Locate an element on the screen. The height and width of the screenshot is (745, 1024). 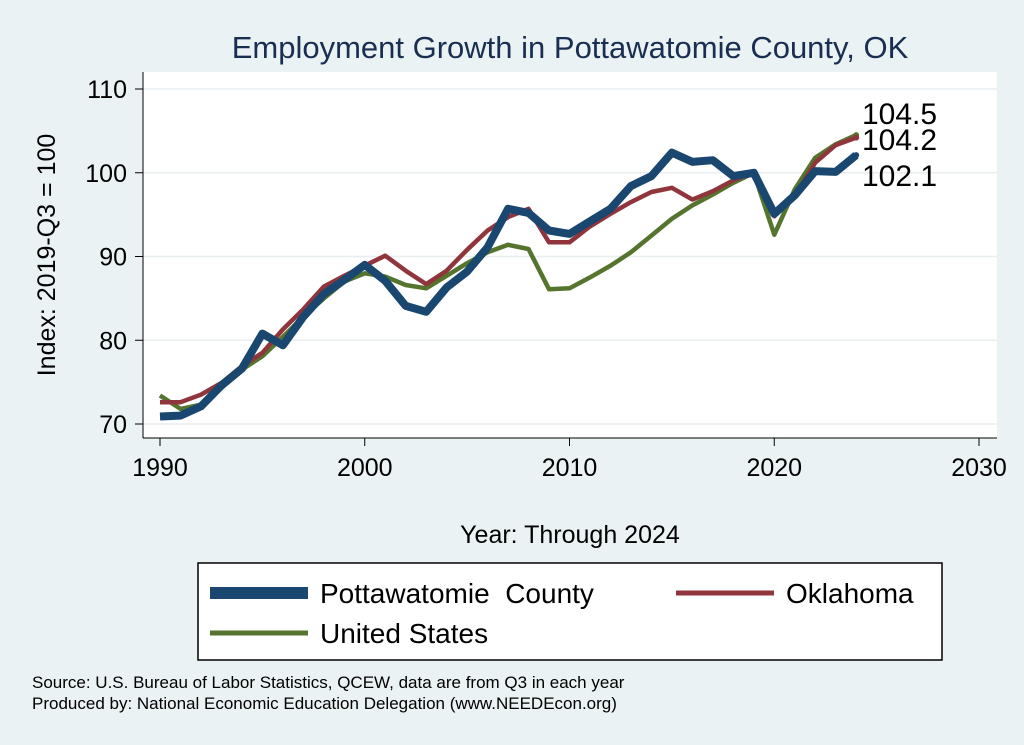
x-tick-label: 2010 is located at coordinates (570, 468).